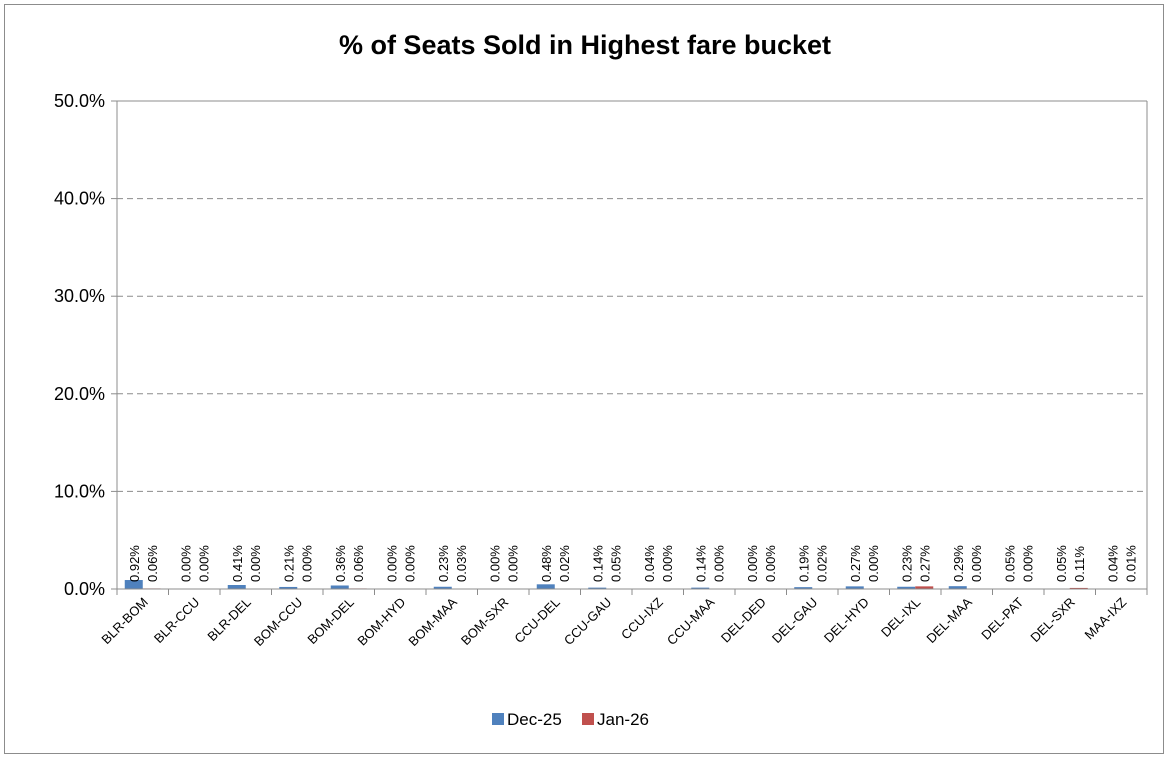 This screenshot has width=1170, height=760. I want to click on x-tick-label: BOM-SXR, so click(485, 622).